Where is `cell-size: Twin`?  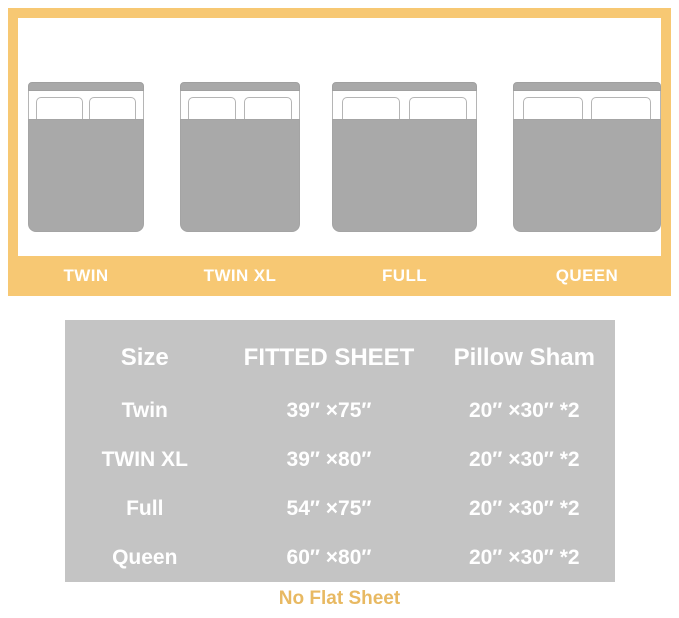
cell-size: Twin is located at coordinates (144, 410).